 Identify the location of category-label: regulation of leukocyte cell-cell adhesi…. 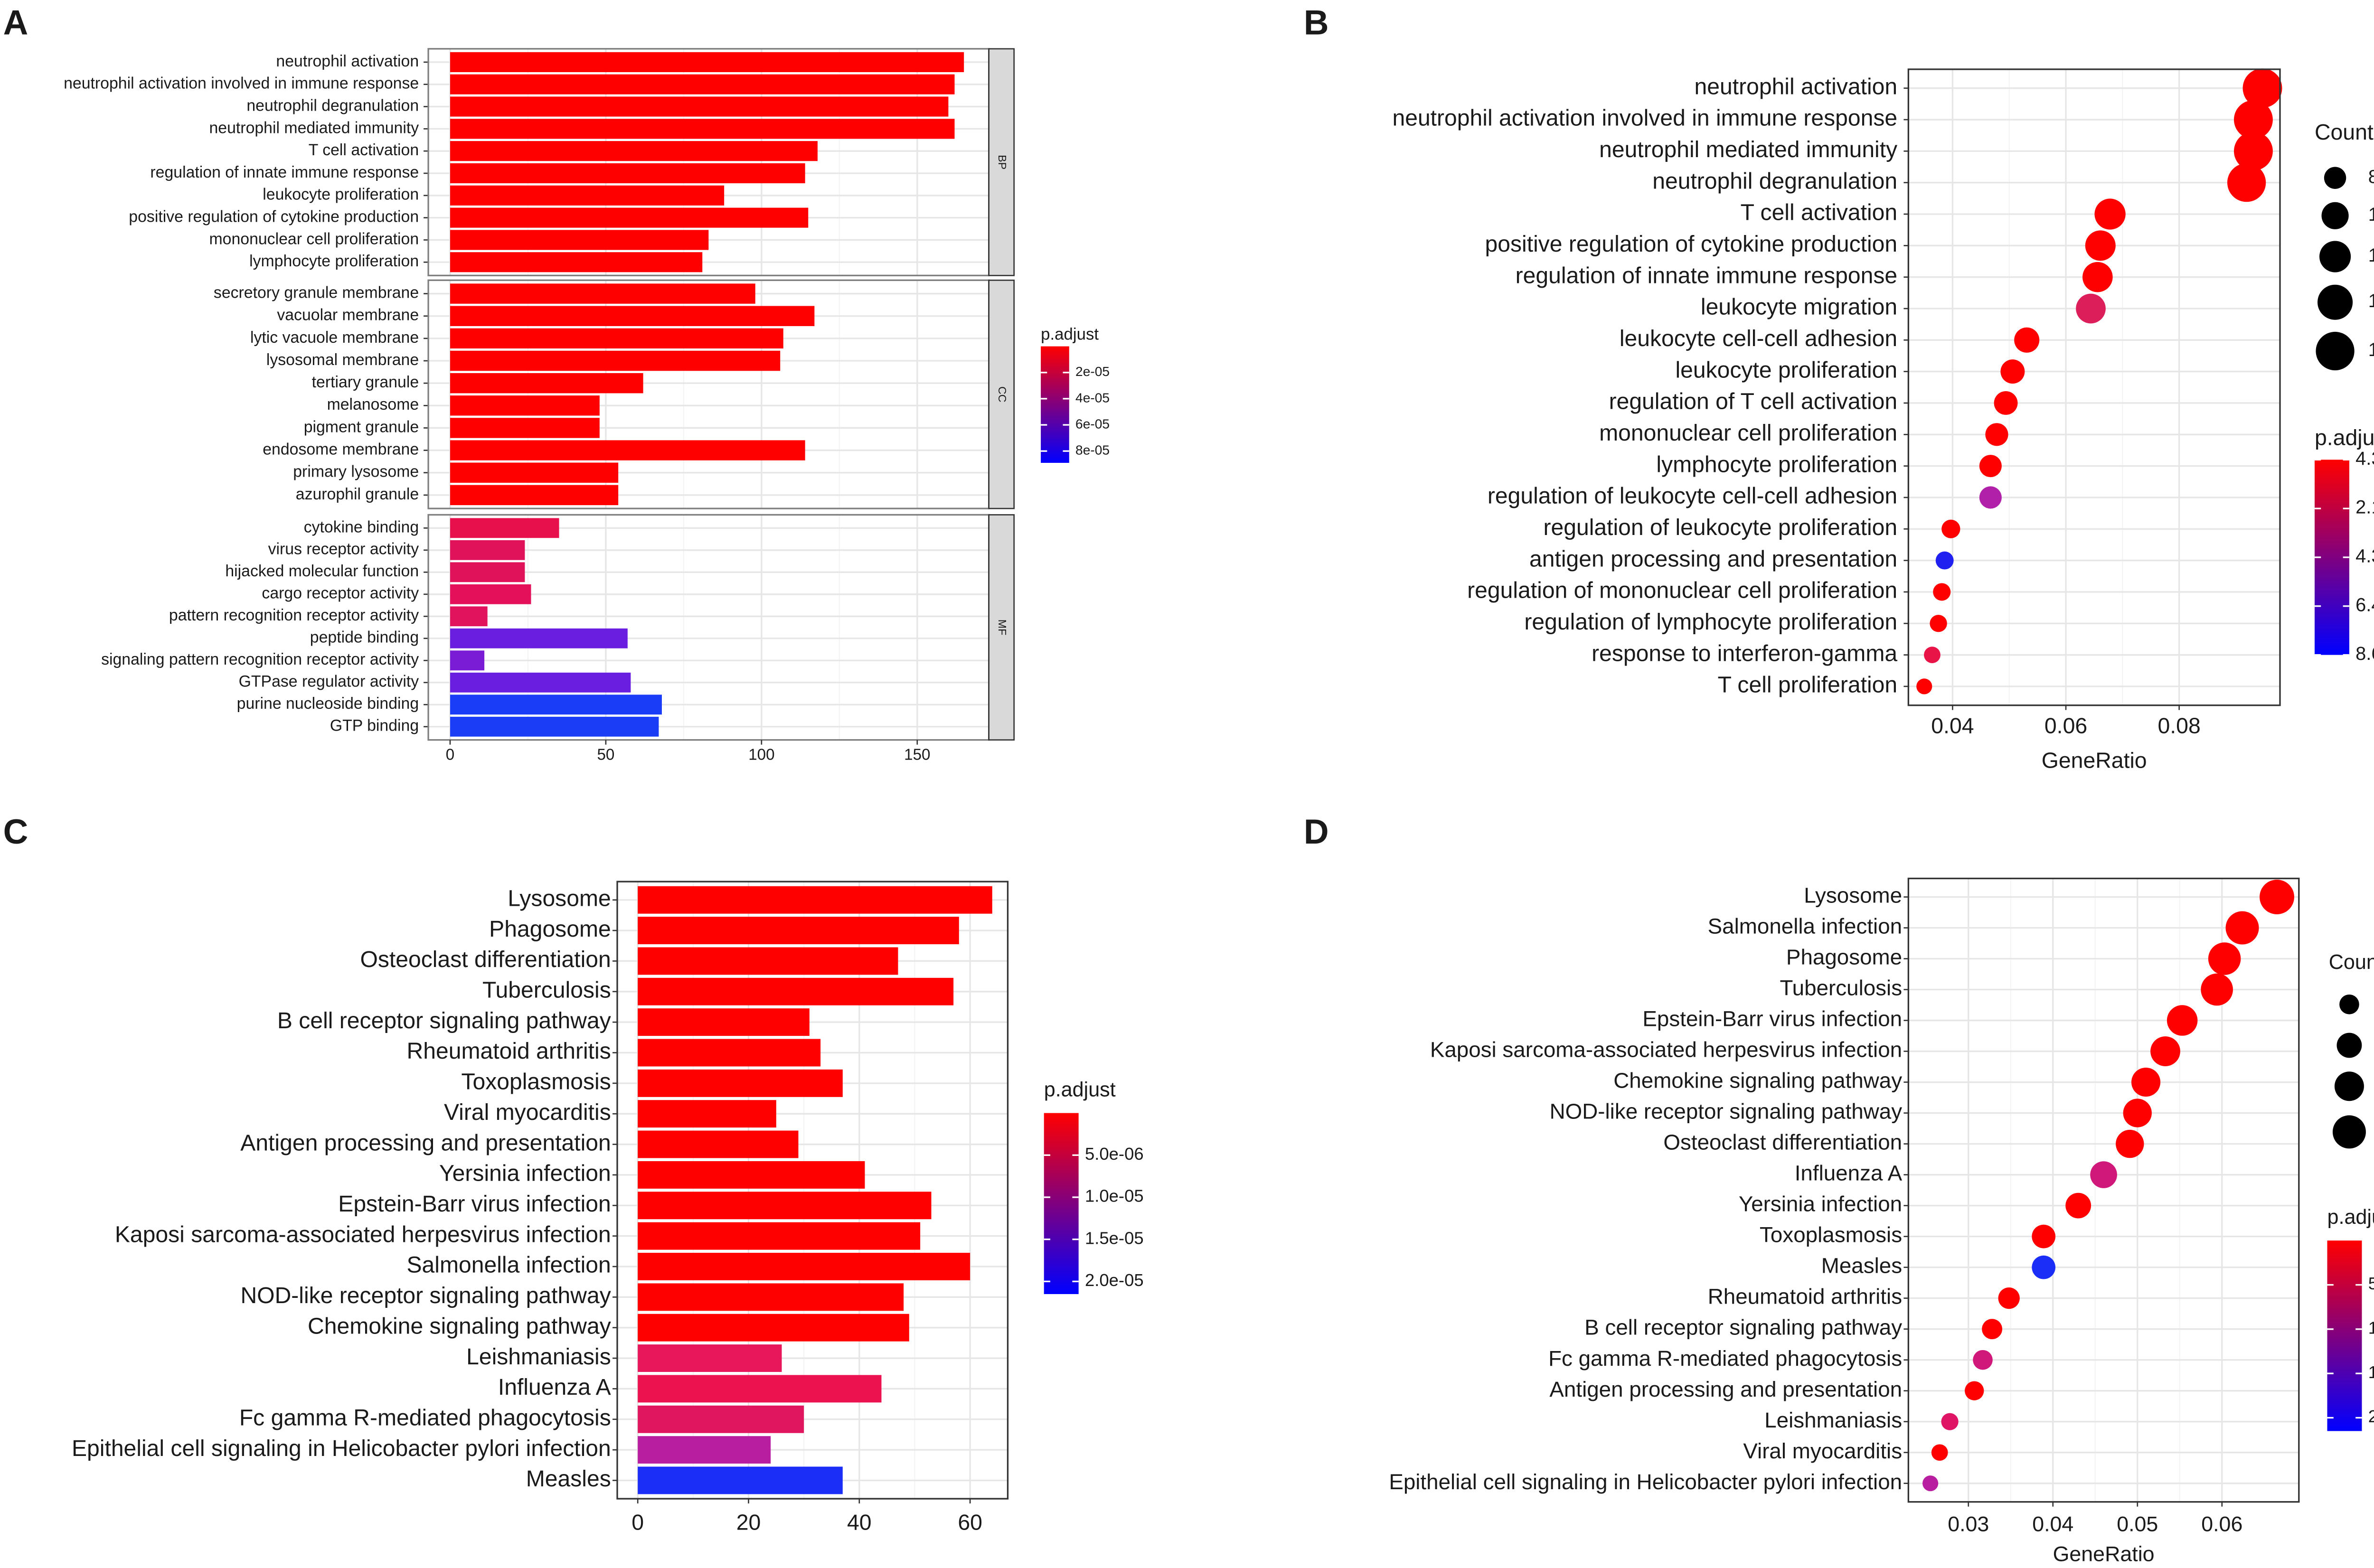
(1692, 496).